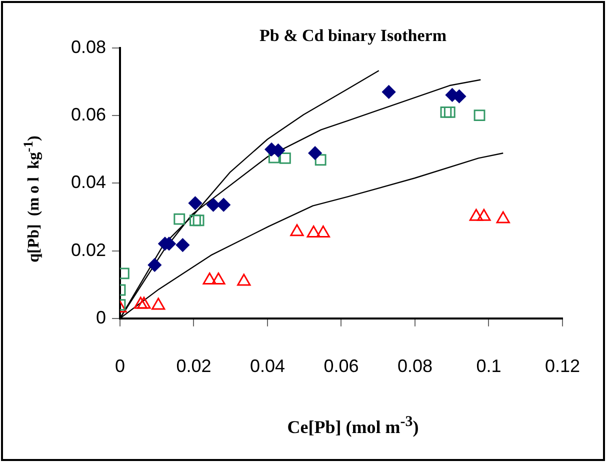 Image resolution: width=610 pixels, height=466 pixels. What do you see at coordinates (88, 250) in the screenshot?
I see `y-tick-label: 0.02` at bounding box center [88, 250].